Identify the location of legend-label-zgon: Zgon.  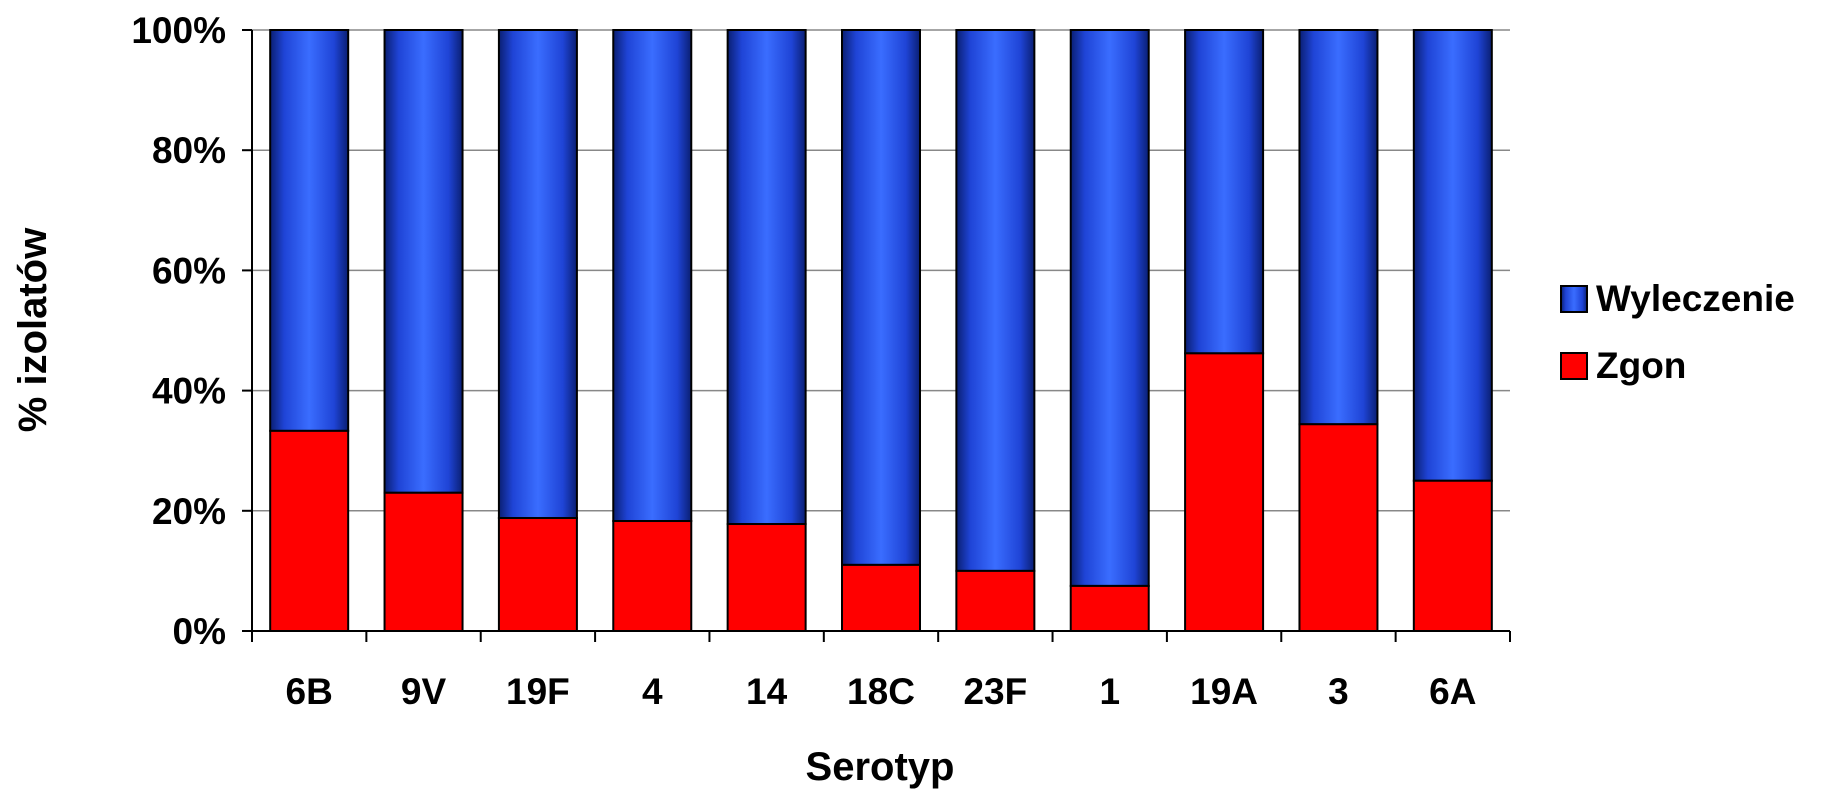
(1641, 365).